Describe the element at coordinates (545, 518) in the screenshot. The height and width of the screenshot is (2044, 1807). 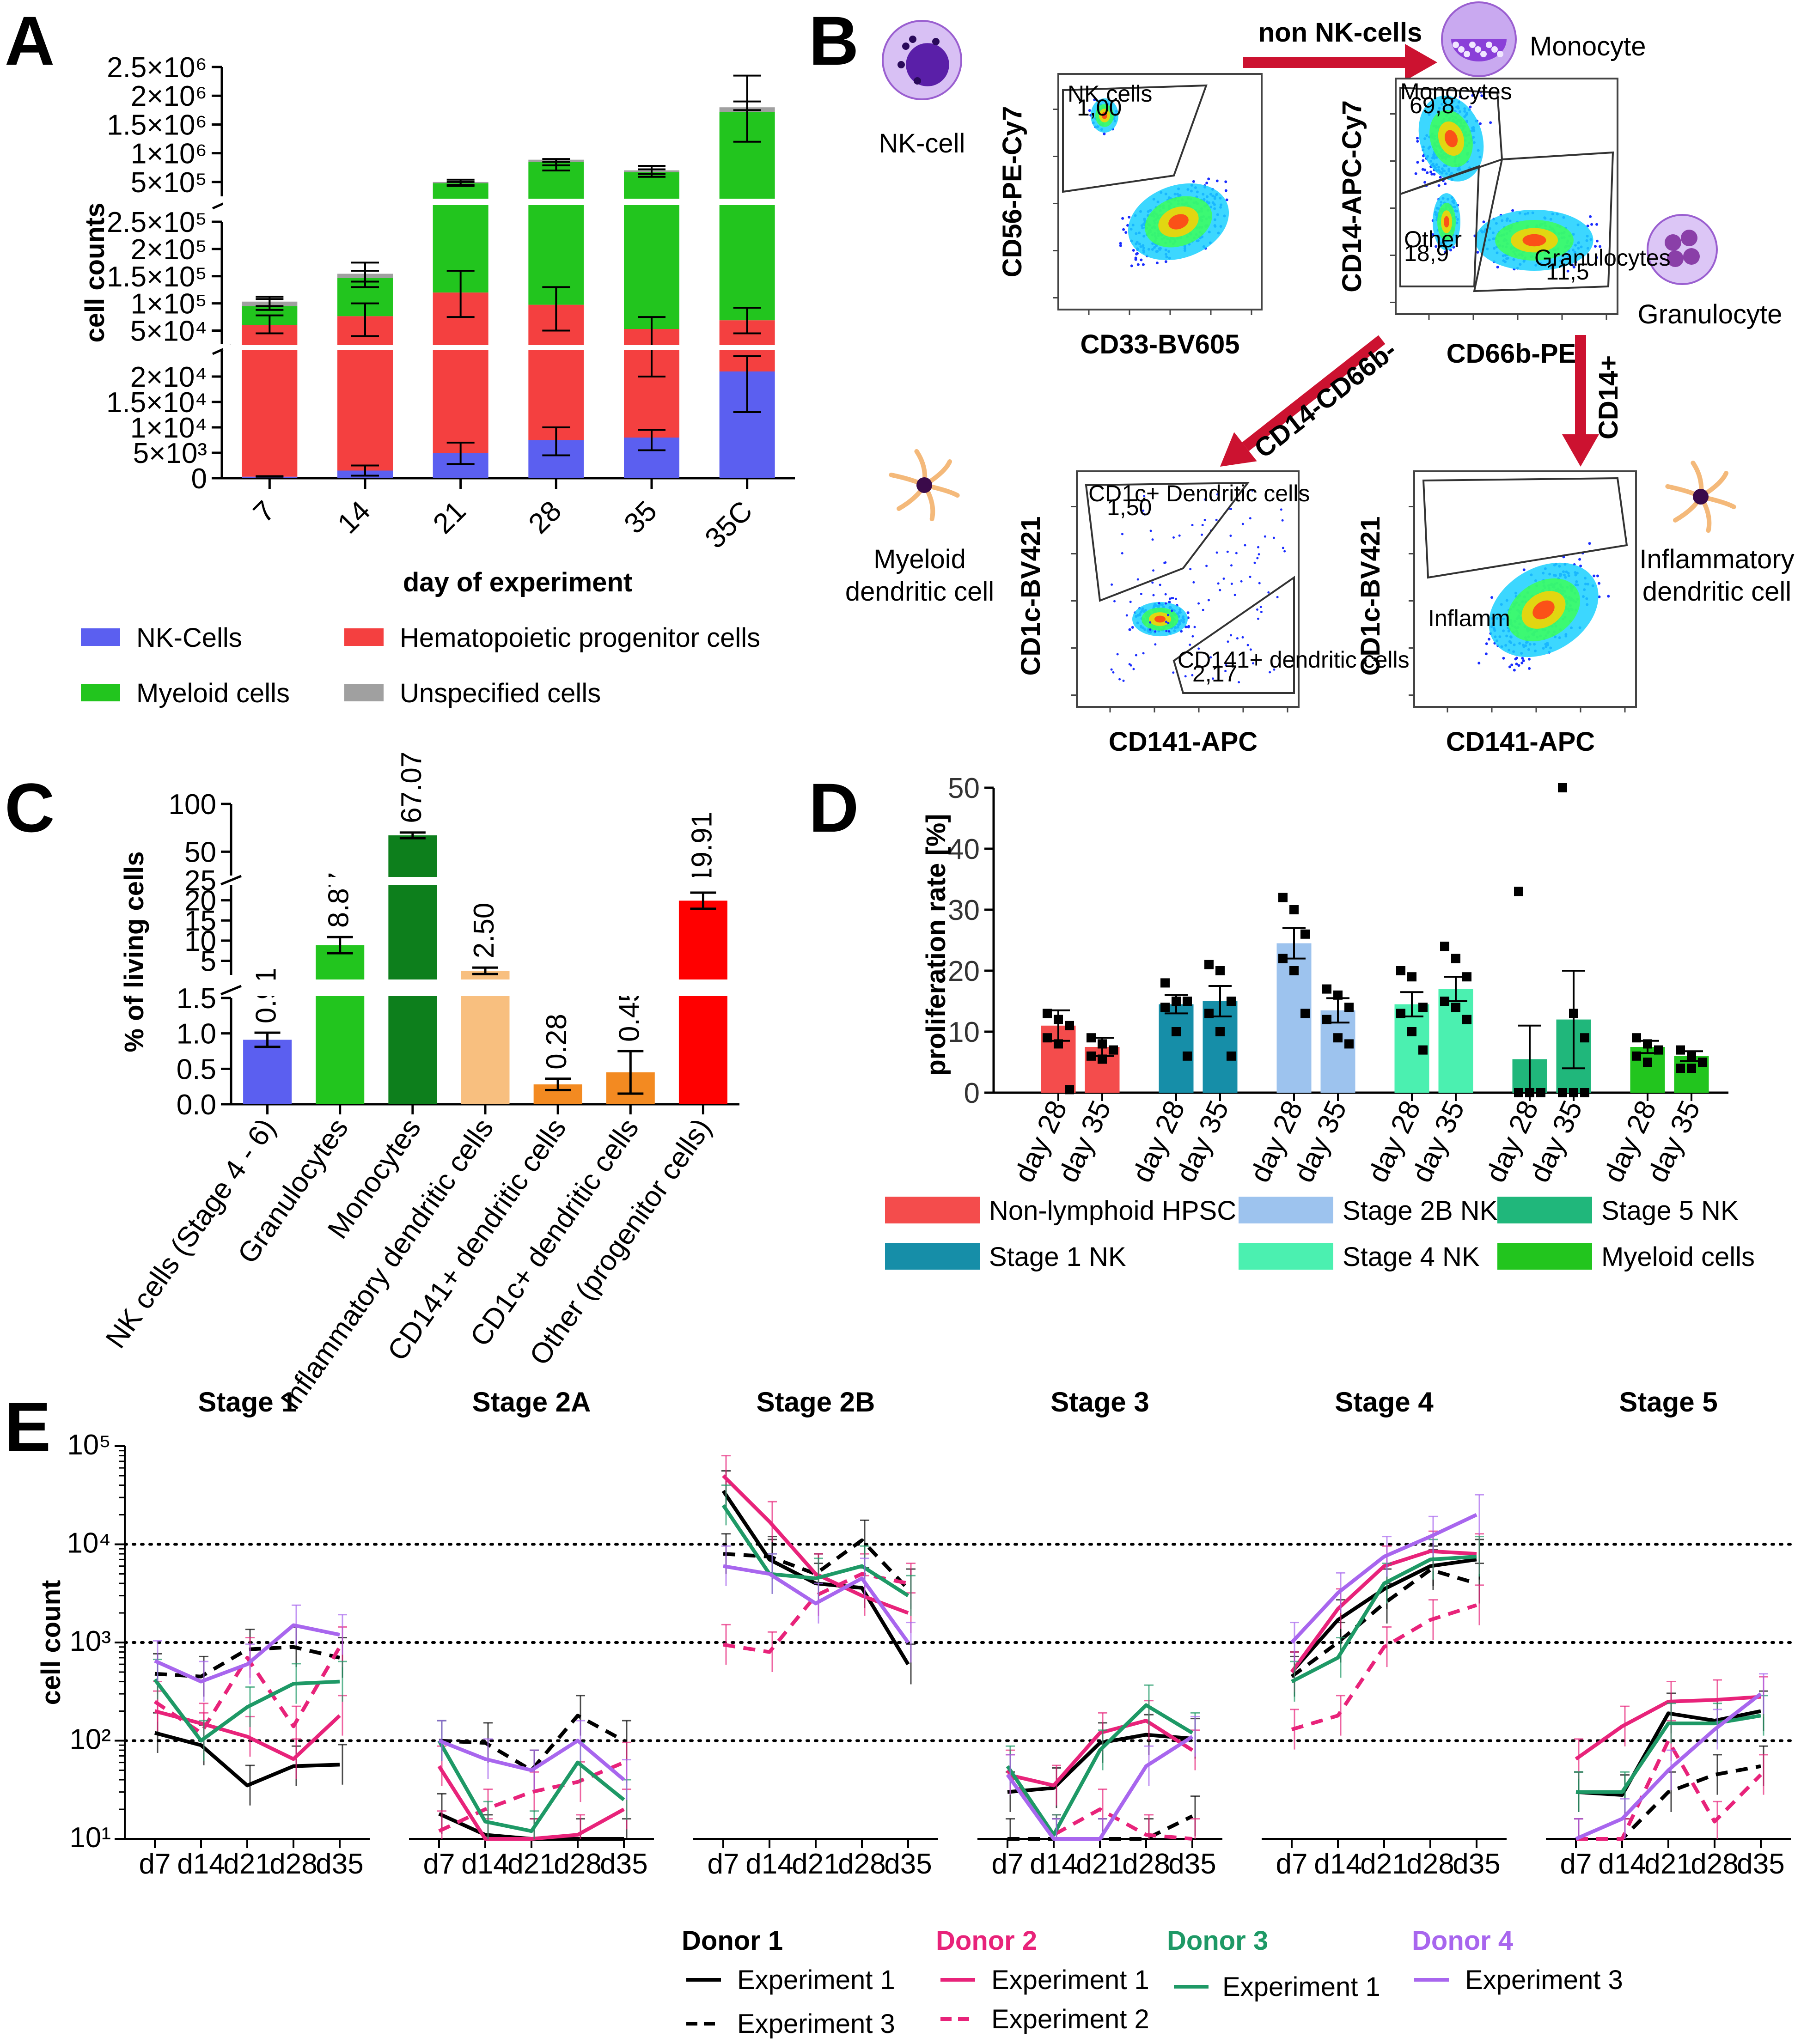
I see `x-tick-label: 28` at that location.